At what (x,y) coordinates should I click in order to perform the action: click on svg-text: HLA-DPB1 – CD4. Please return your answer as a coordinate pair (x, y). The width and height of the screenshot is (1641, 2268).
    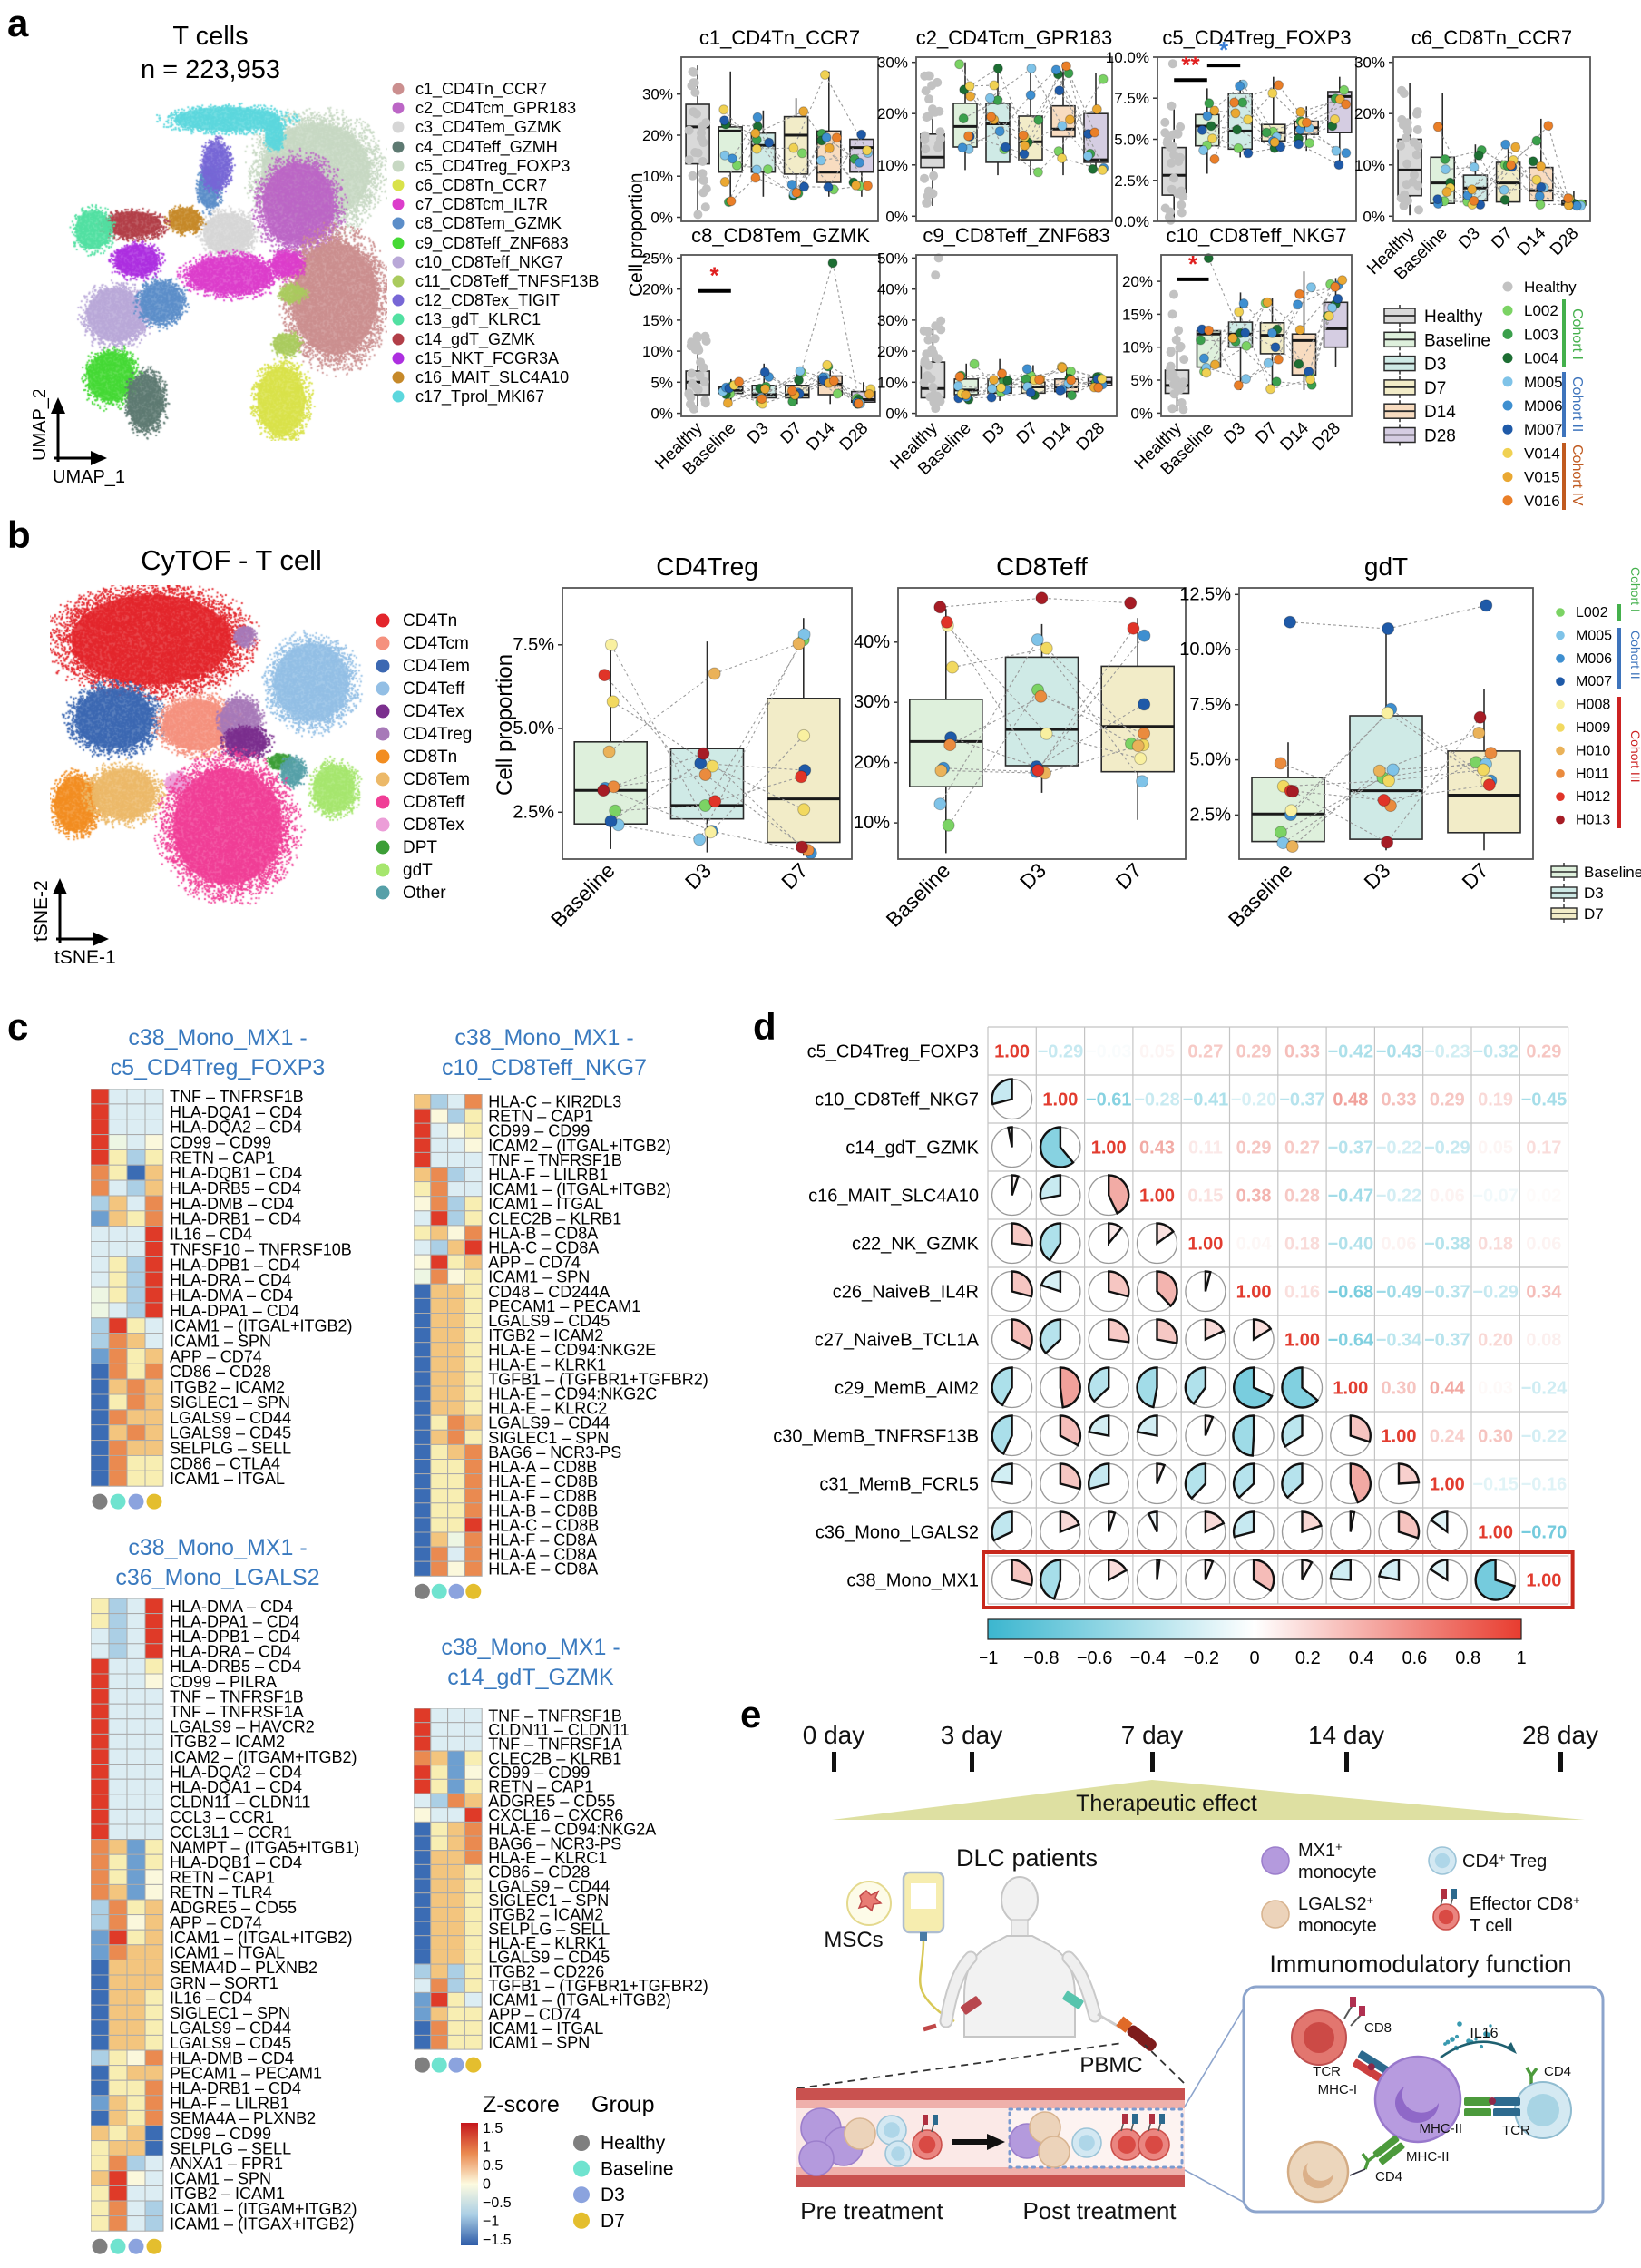
    Looking at the image, I should click on (235, 1637).